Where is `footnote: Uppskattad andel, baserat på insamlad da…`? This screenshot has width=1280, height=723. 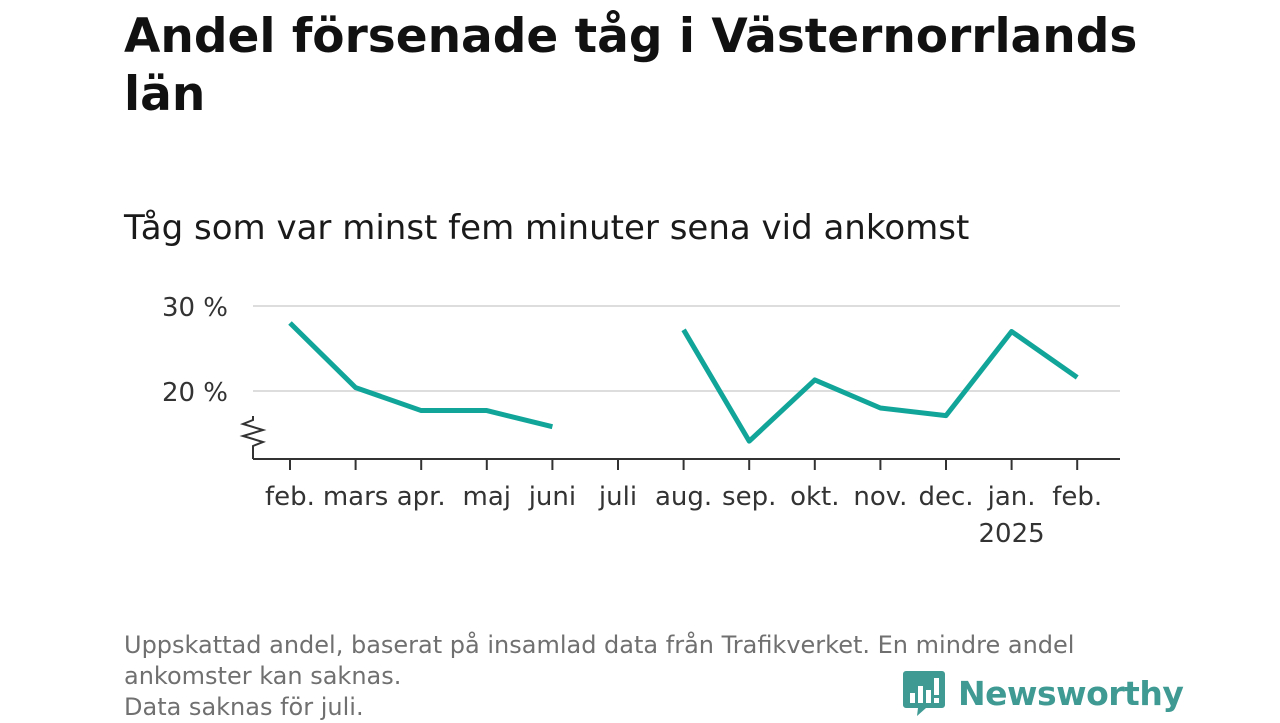
footnote: Uppskattad andel, baserat på insamlad da… is located at coordinates (644, 676).